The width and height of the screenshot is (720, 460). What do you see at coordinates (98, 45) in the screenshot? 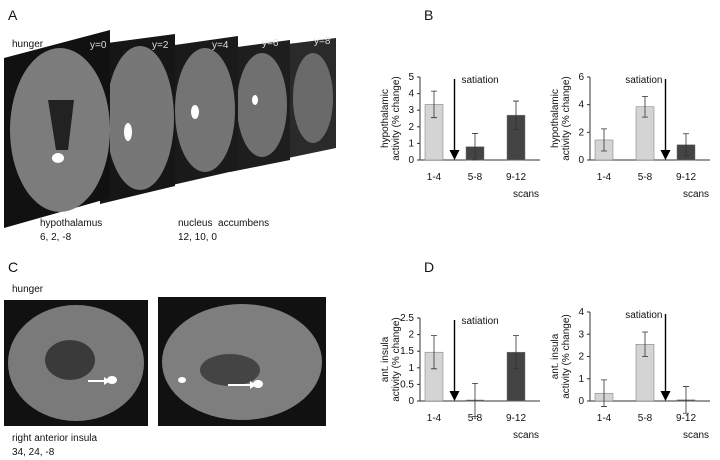
I see `slice-label: y=0` at bounding box center [98, 45].